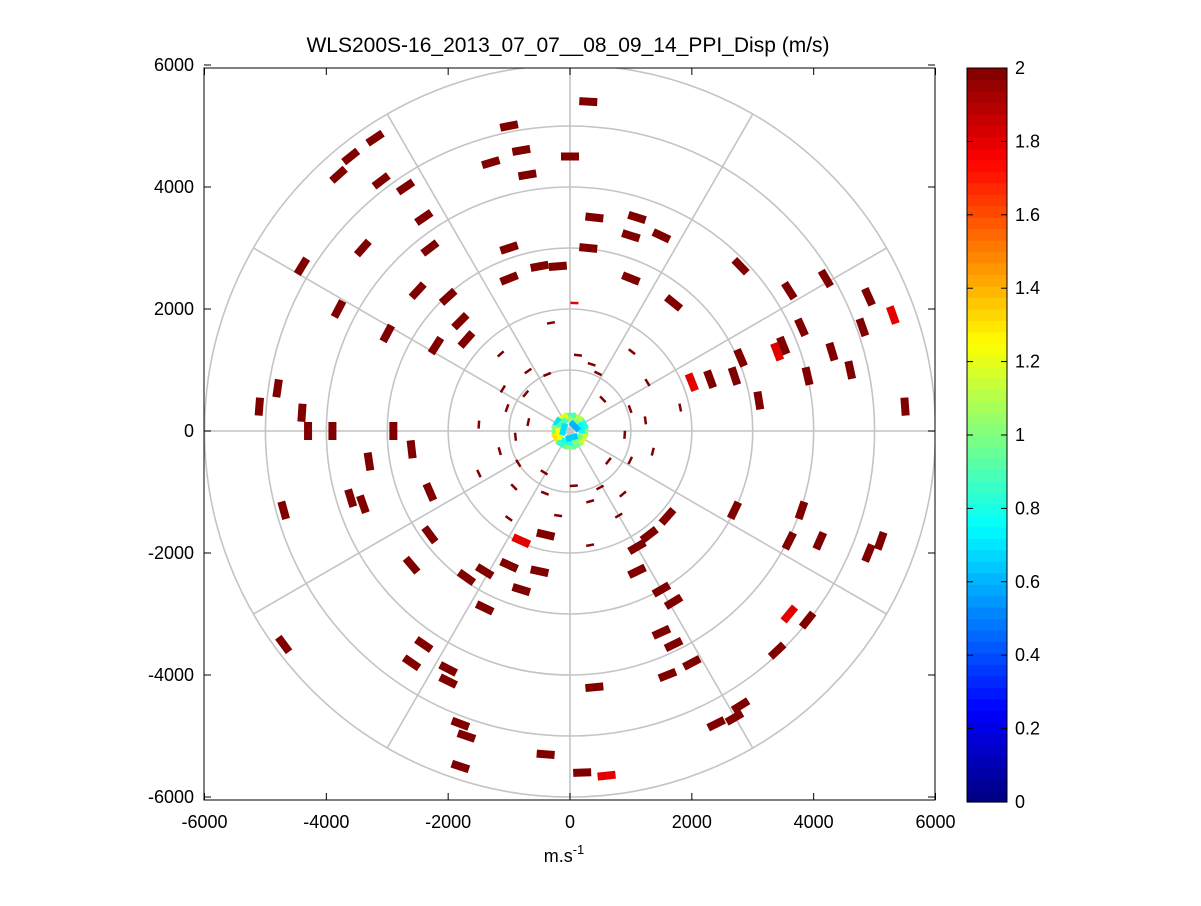 The height and width of the screenshot is (906, 1201). What do you see at coordinates (174, 65) in the screenshot?
I see `y-tick-label: 6000` at bounding box center [174, 65].